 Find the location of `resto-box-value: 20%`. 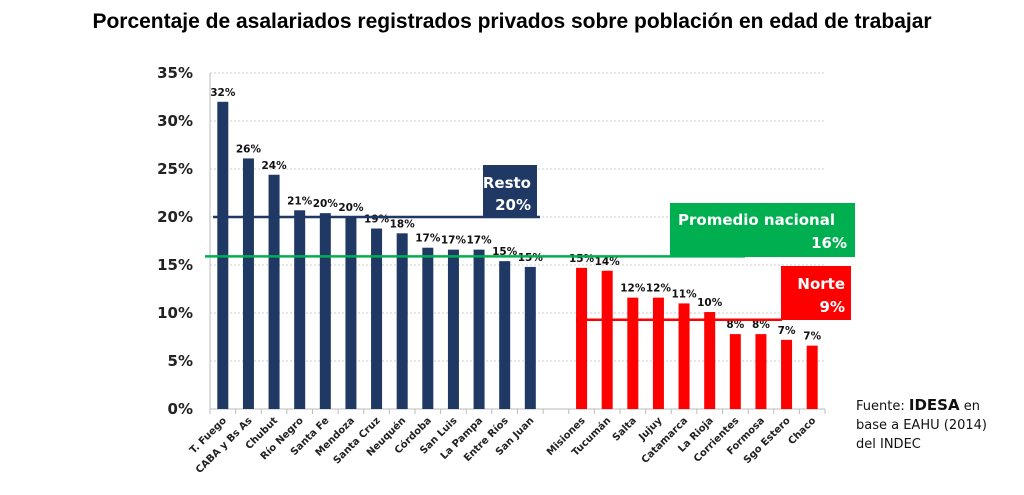

resto-box-value: 20% is located at coordinates (513, 205).